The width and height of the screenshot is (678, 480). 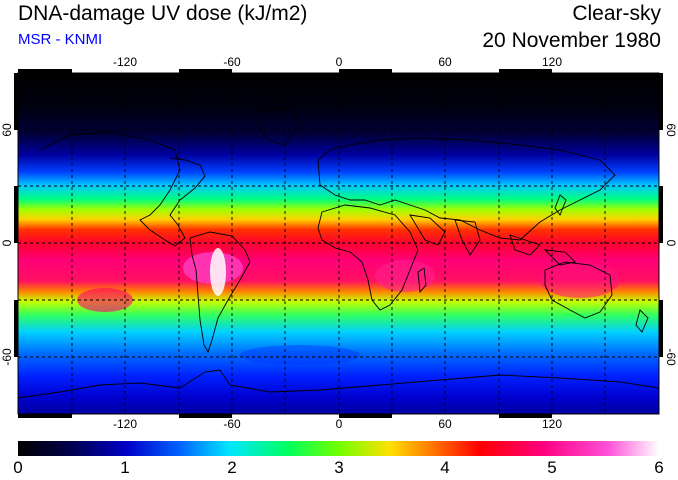 What do you see at coordinates (445, 467) in the screenshot?
I see `colorbar-tick: 4` at bounding box center [445, 467].